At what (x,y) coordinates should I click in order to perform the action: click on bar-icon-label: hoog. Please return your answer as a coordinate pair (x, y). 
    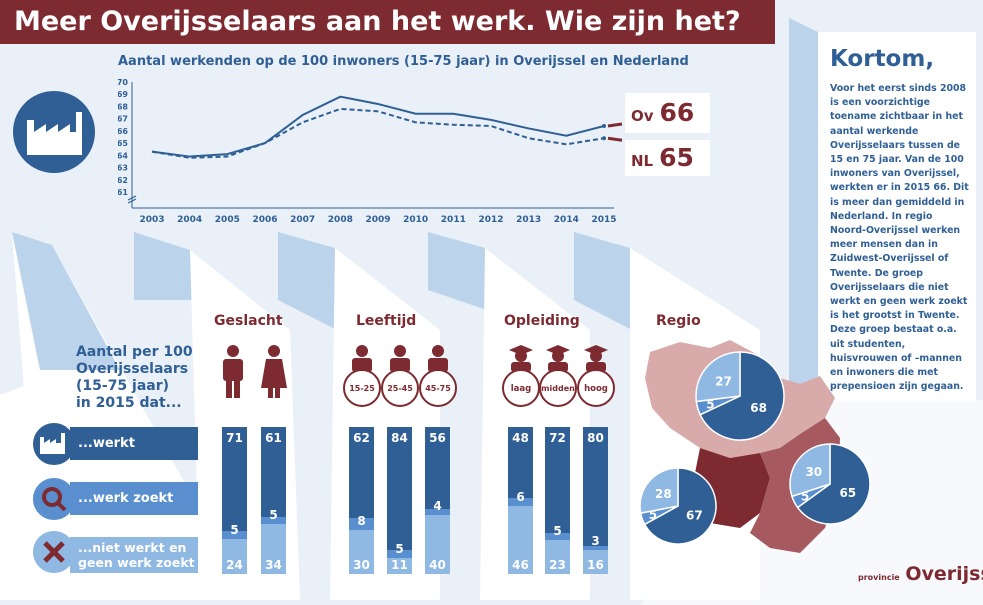
    Looking at the image, I should click on (596, 389).